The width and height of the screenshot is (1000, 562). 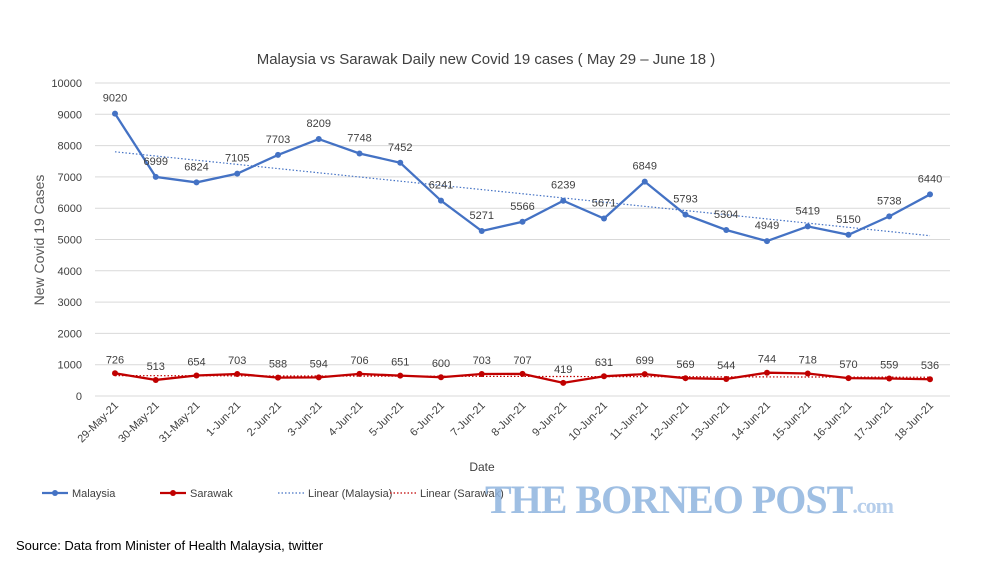 What do you see at coordinates (889, 366) in the screenshot?
I see `data-label-sarawak: 559` at bounding box center [889, 366].